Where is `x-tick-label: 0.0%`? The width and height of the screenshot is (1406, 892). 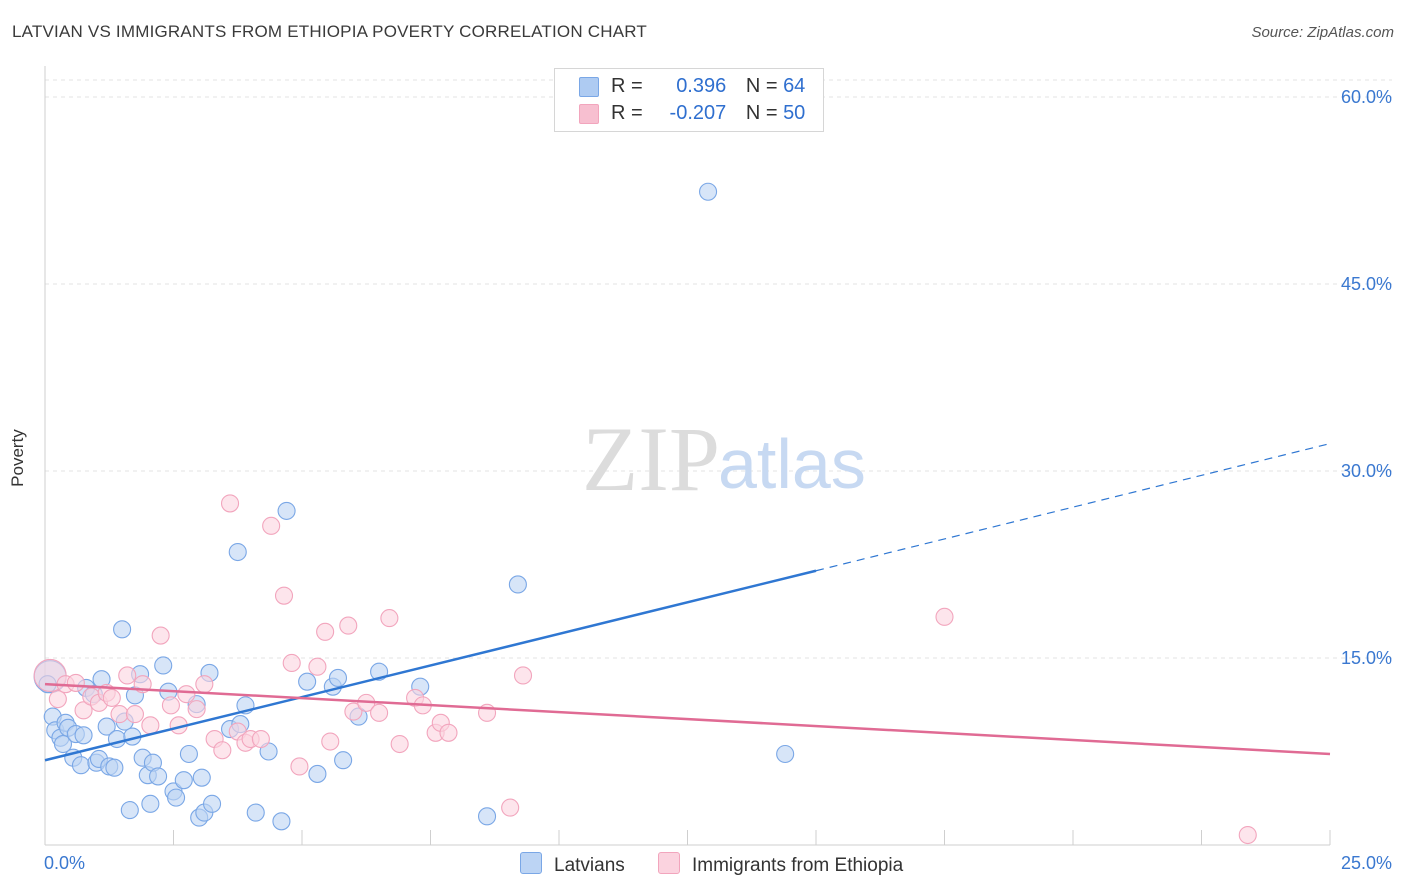
x-tick-label: 0.0% is located at coordinates (64, 863).